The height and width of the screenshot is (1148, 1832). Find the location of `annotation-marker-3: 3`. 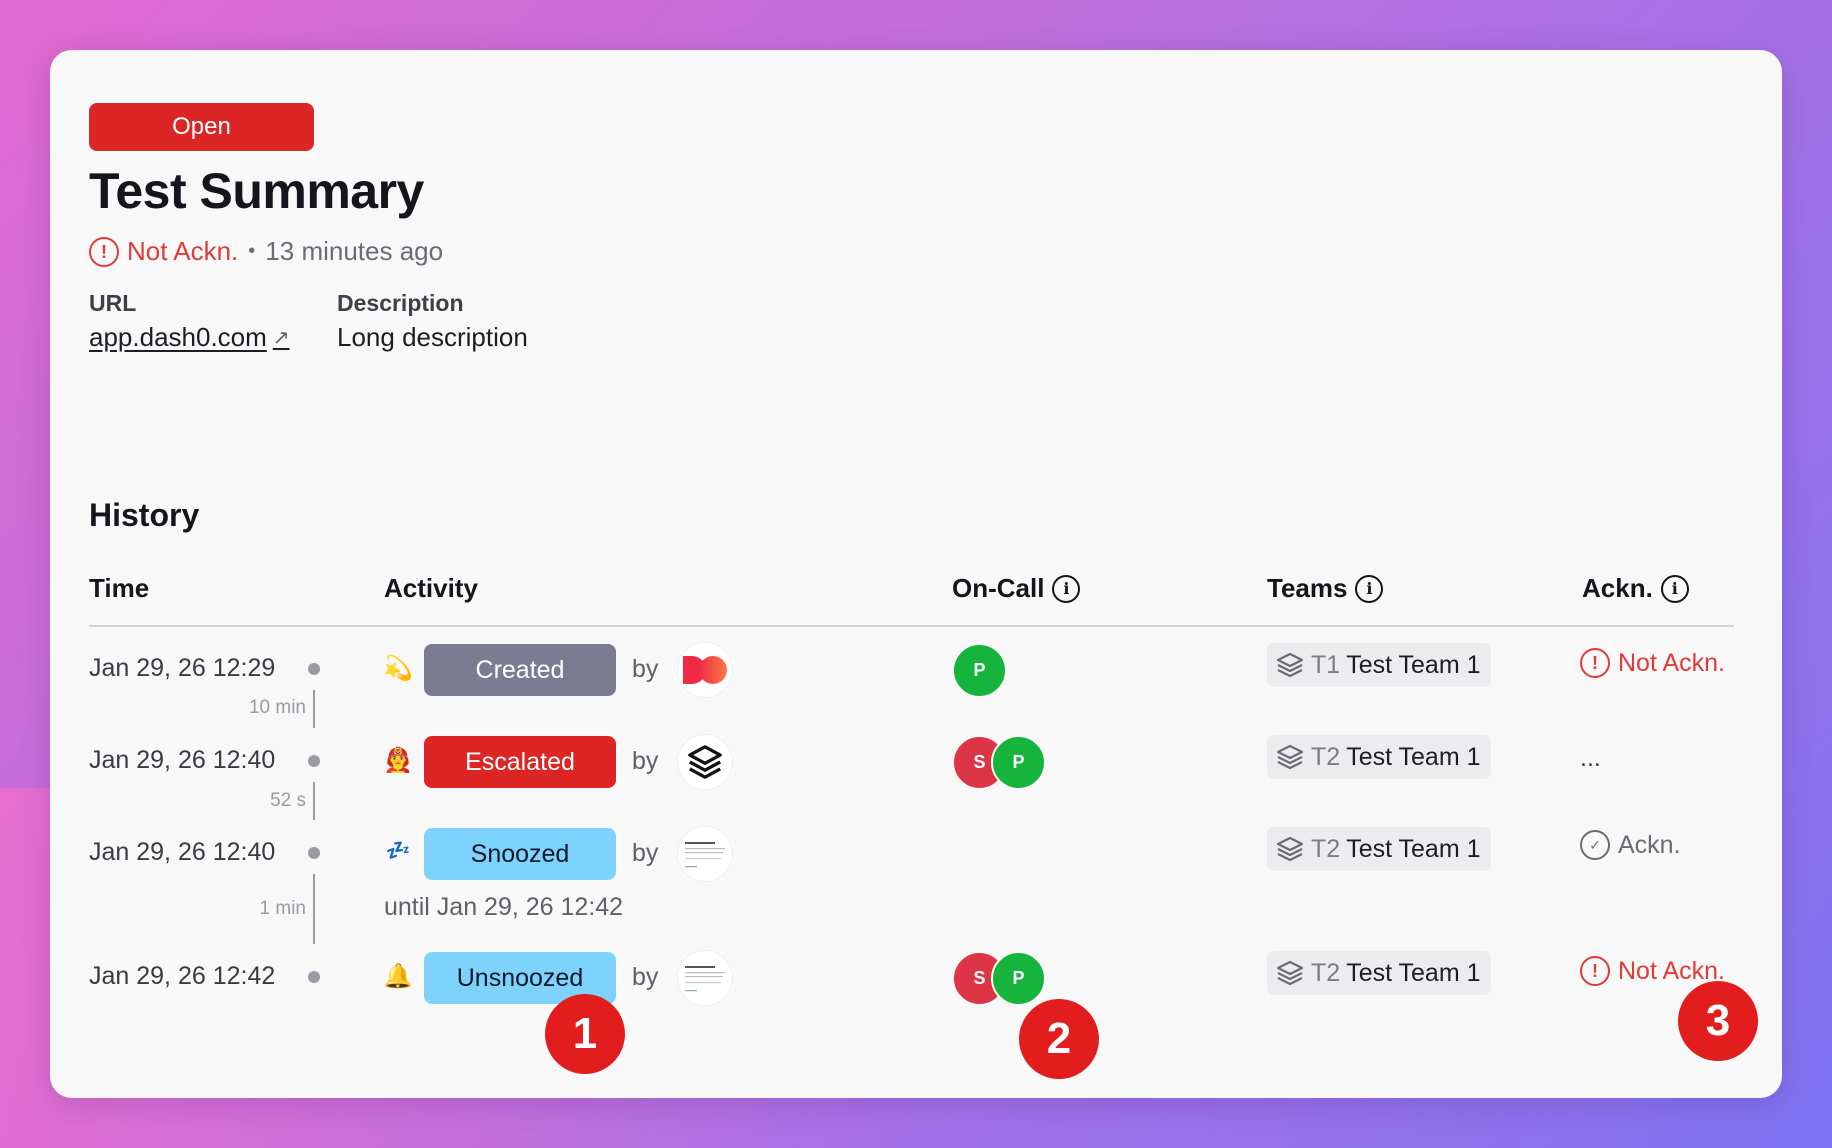

annotation-marker-3: 3 is located at coordinates (1718, 1021).